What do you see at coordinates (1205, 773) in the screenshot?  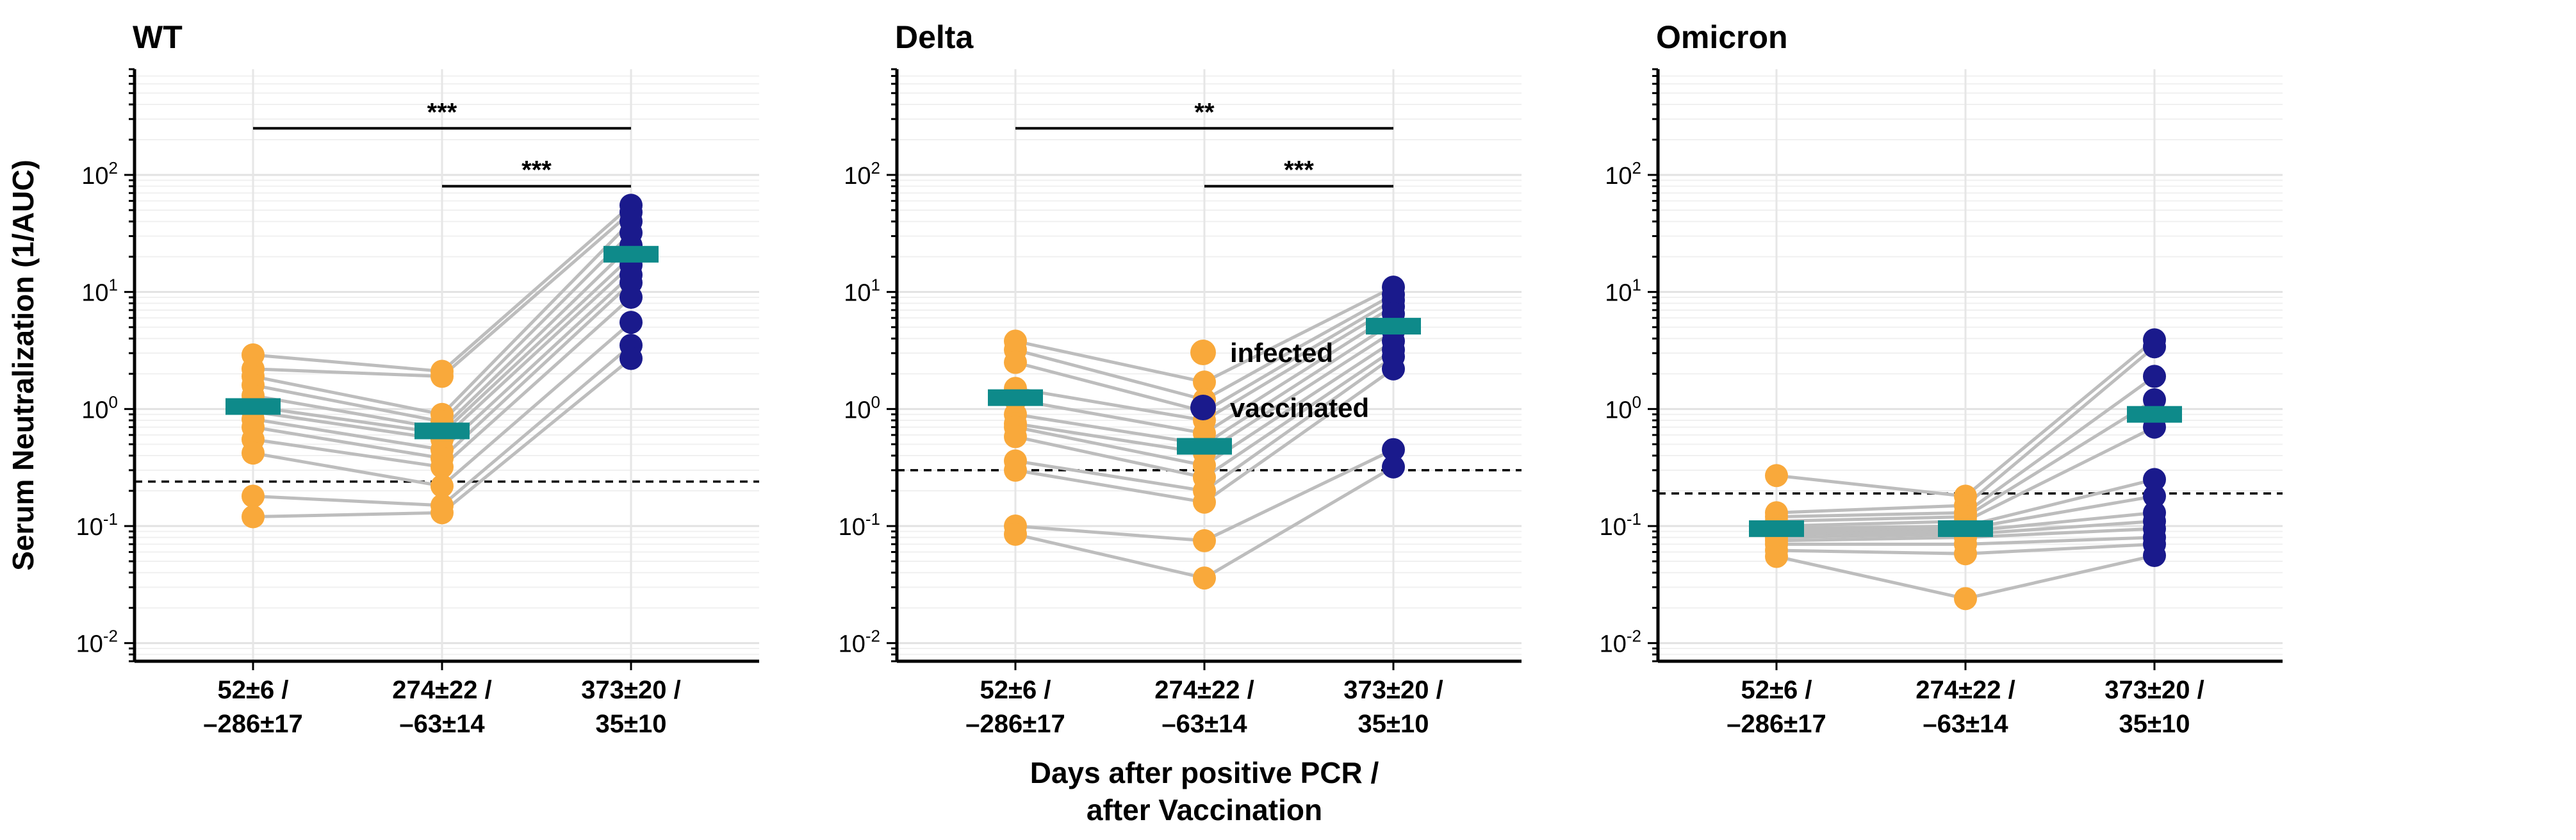 I see `x-axis-title-line1: Days after positive PCR /` at bounding box center [1205, 773].